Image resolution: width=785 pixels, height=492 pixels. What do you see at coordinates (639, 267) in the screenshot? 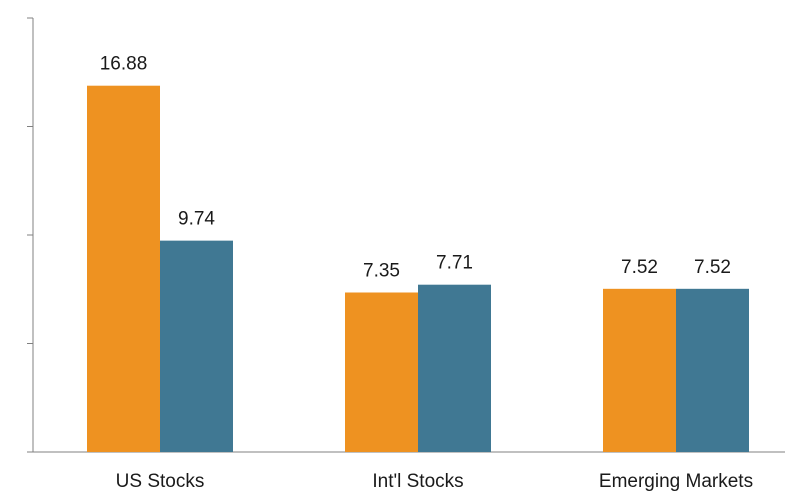
I see `data-label-series-1-2: 7.52` at bounding box center [639, 267].